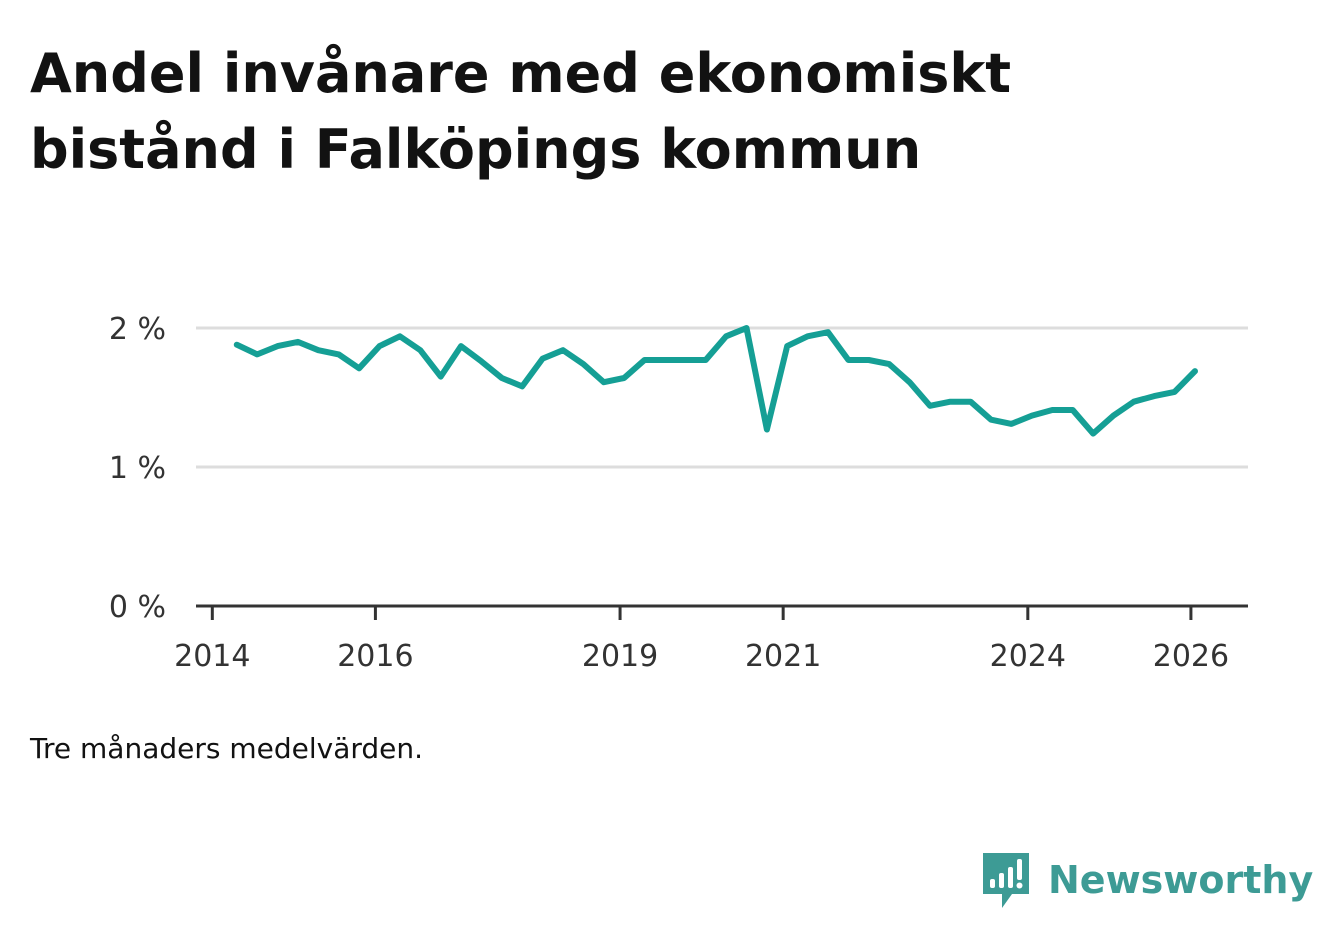 The image size is (1322, 939). Describe the element at coordinates (1028, 656) in the screenshot. I see `x-tick-label: 2024` at that location.